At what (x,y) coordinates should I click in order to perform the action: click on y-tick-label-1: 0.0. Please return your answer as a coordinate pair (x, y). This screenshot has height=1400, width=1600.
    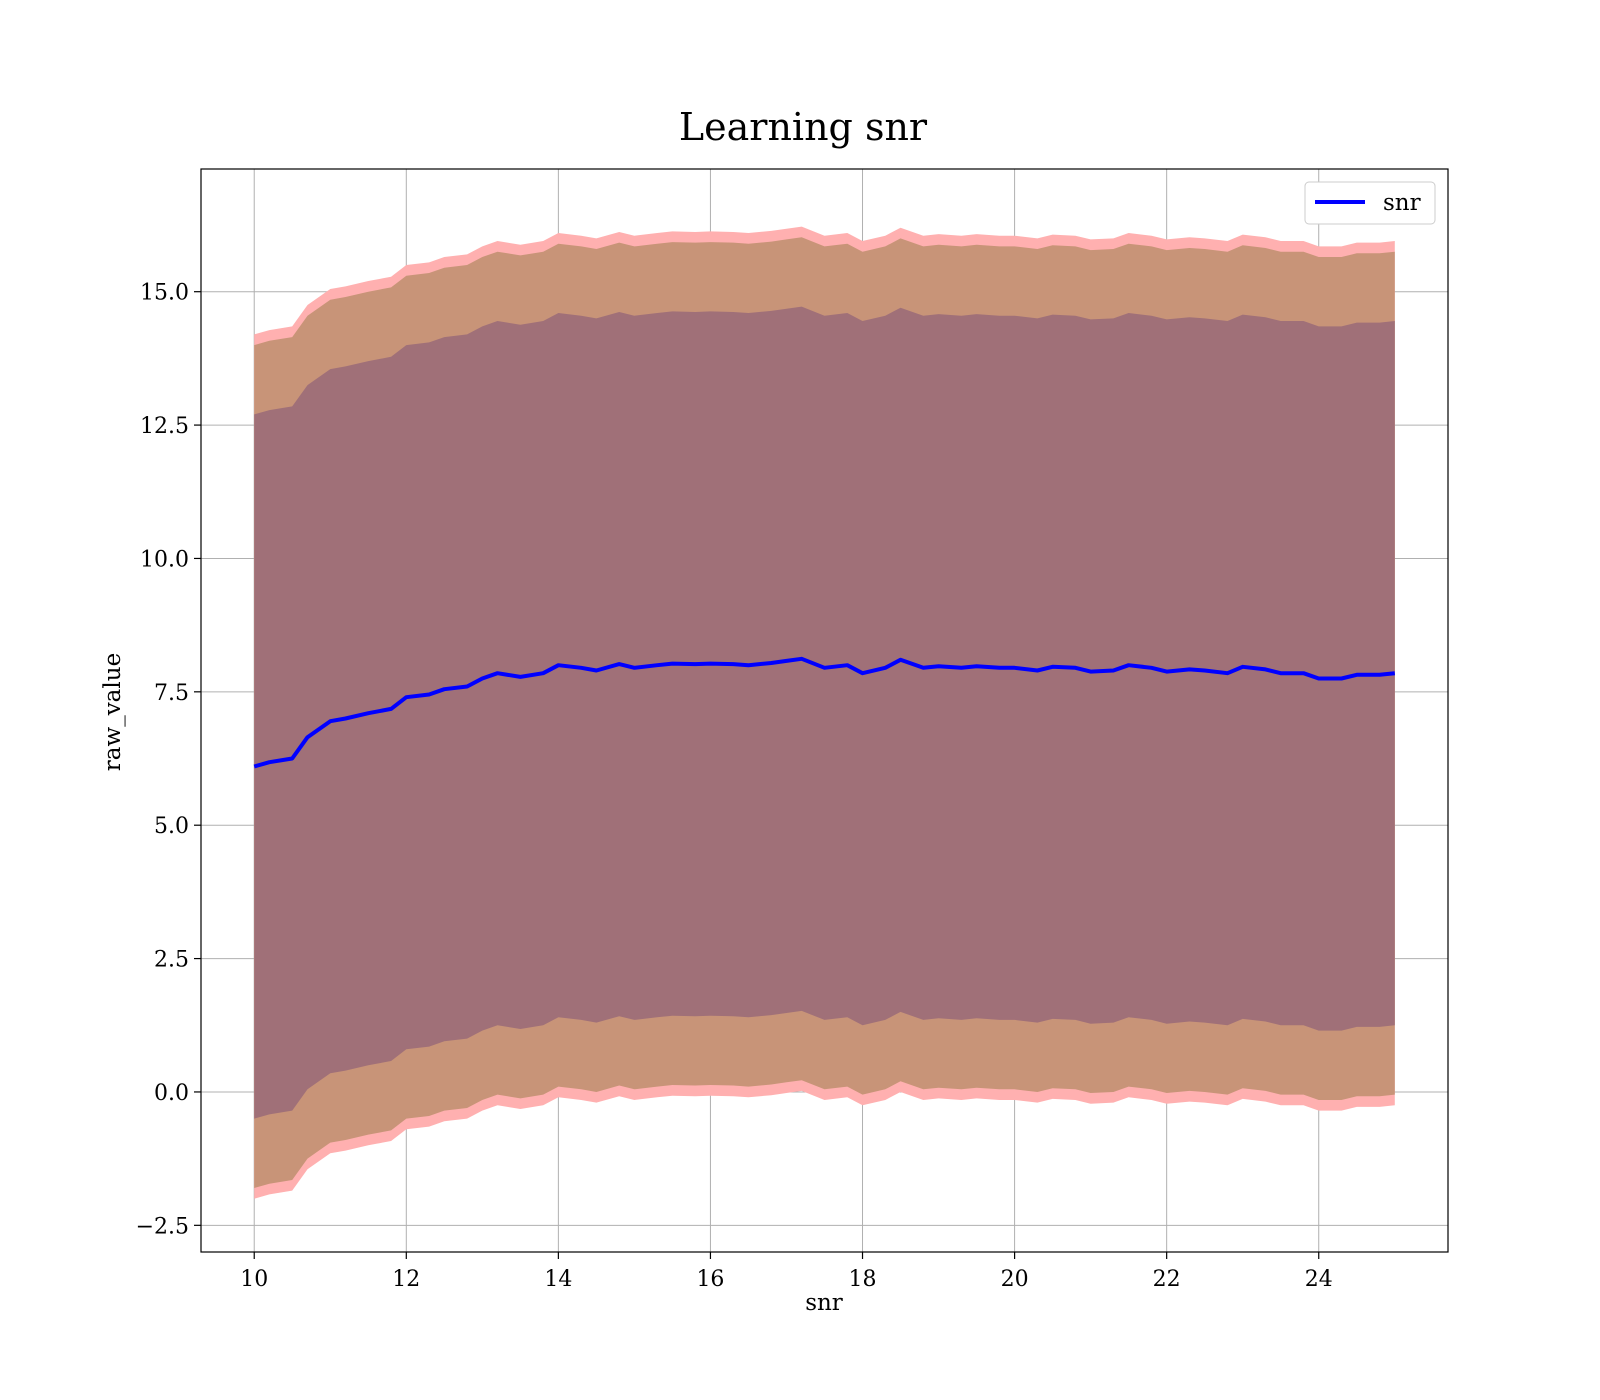
    Looking at the image, I should click on (171, 1093).